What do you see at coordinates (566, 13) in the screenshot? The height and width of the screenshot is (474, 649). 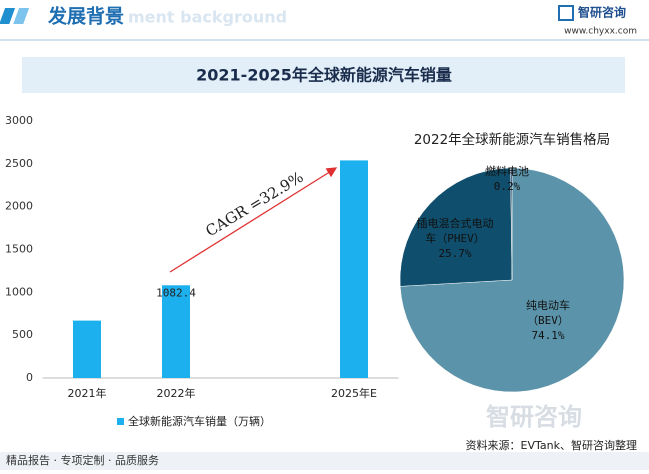 I see `brand-logo` at bounding box center [566, 13].